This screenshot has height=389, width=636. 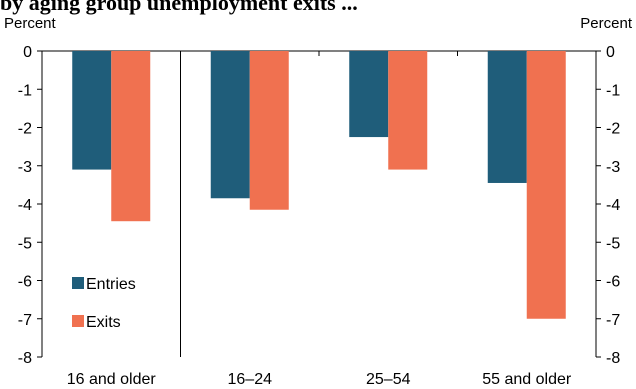 What do you see at coordinates (25, 129) in the screenshot?
I see `left-y-tick-label: -2` at bounding box center [25, 129].